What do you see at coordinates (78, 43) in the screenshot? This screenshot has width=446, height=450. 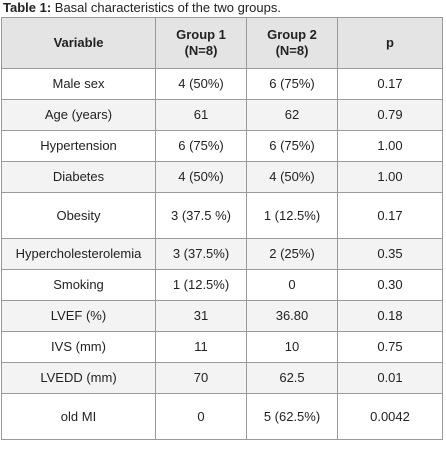 I see `header-variable: Variable` at bounding box center [78, 43].